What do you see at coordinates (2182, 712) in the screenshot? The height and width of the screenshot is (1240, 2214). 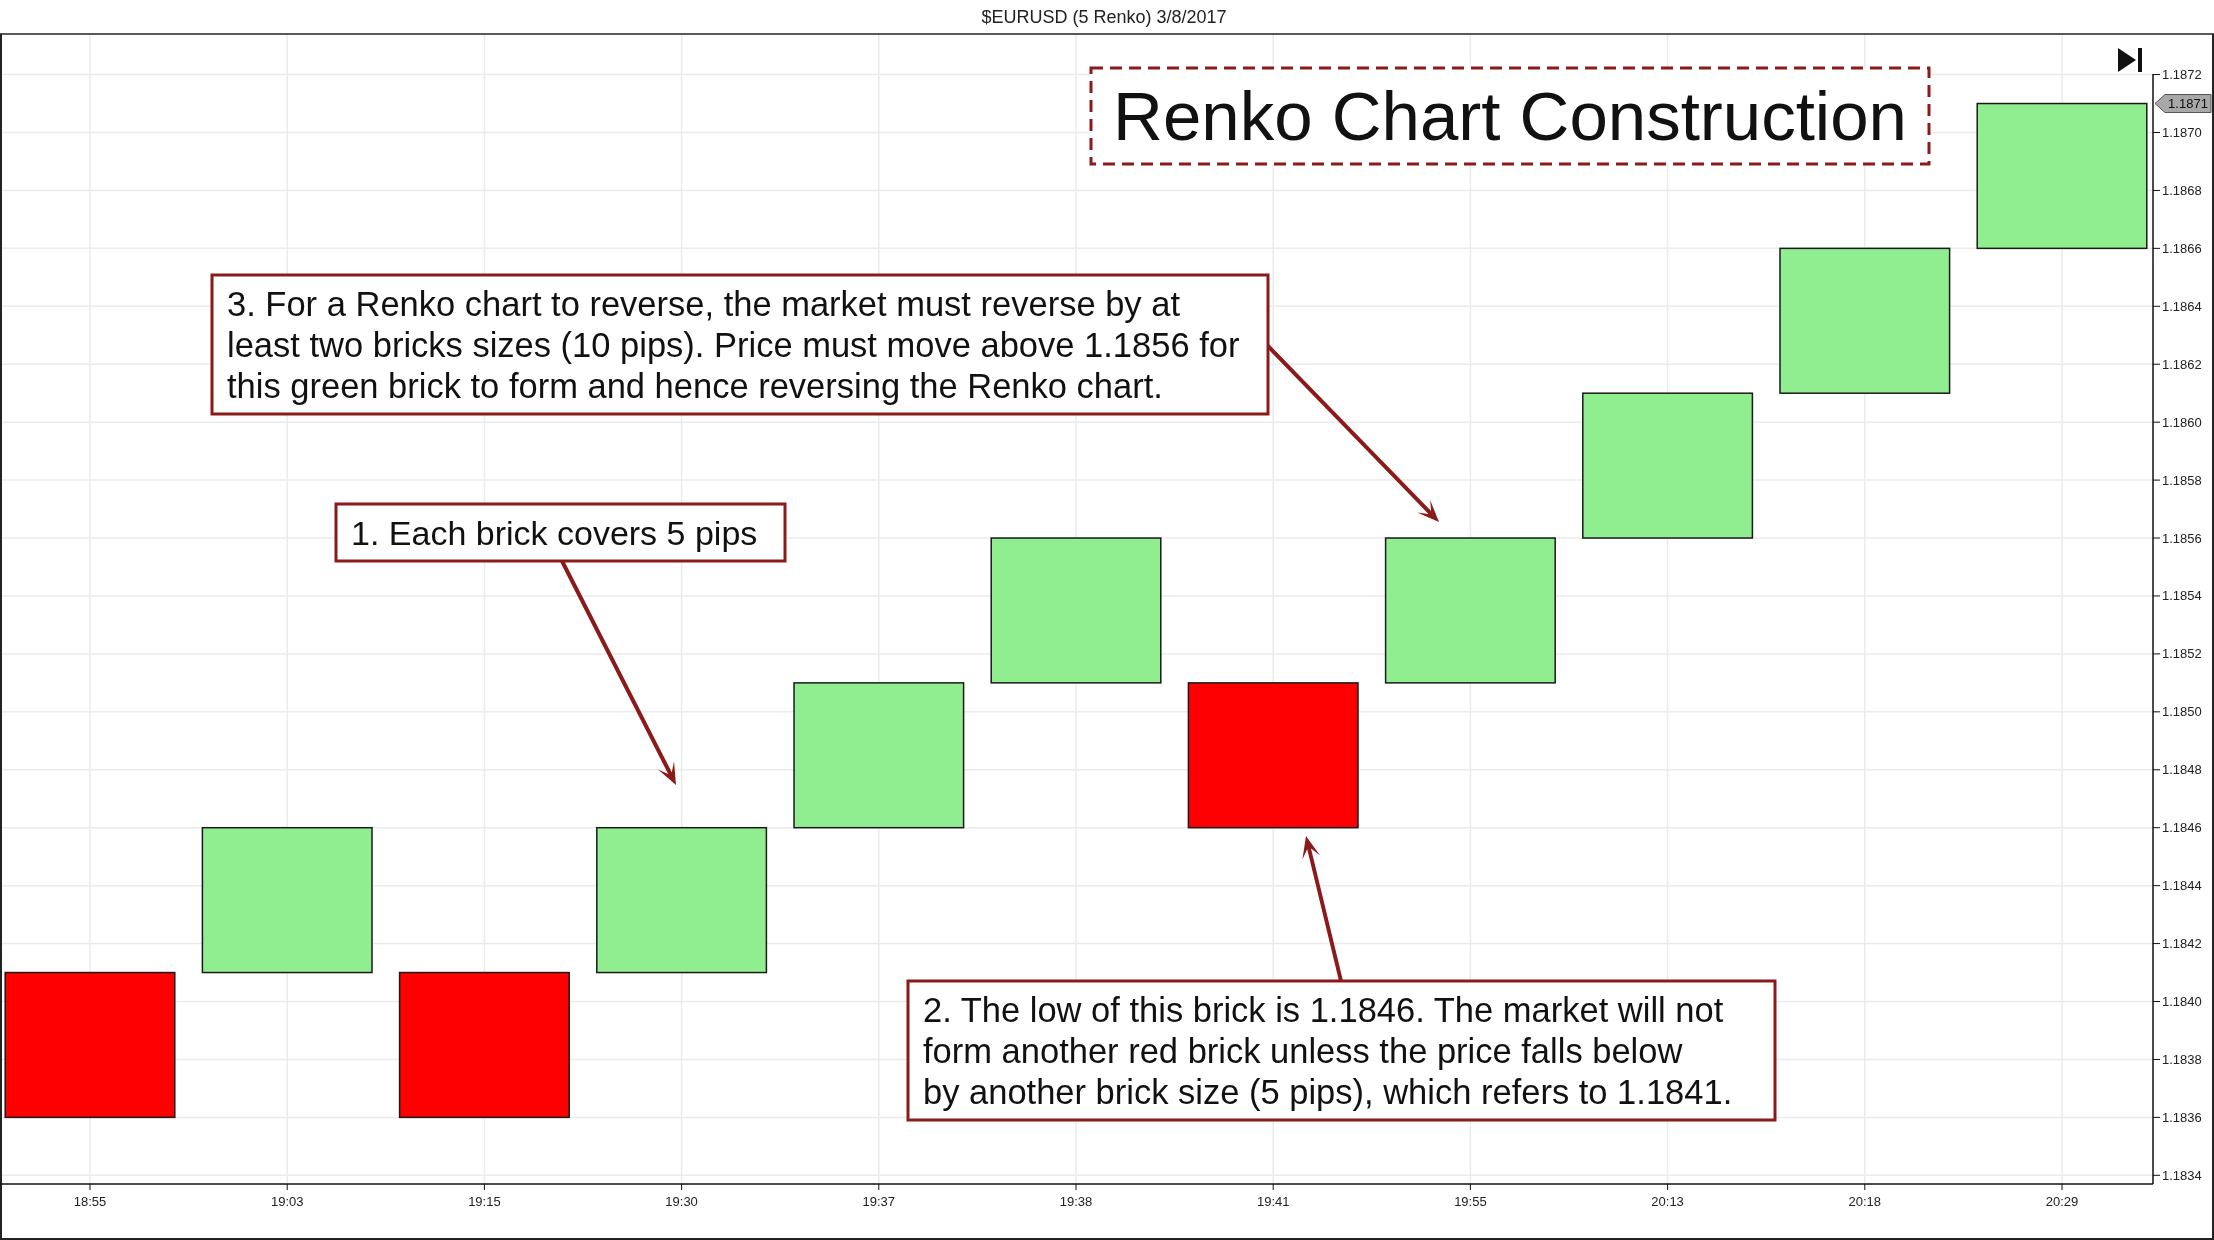 I see `y-tick-label: 1.1850` at bounding box center [2182, 712].